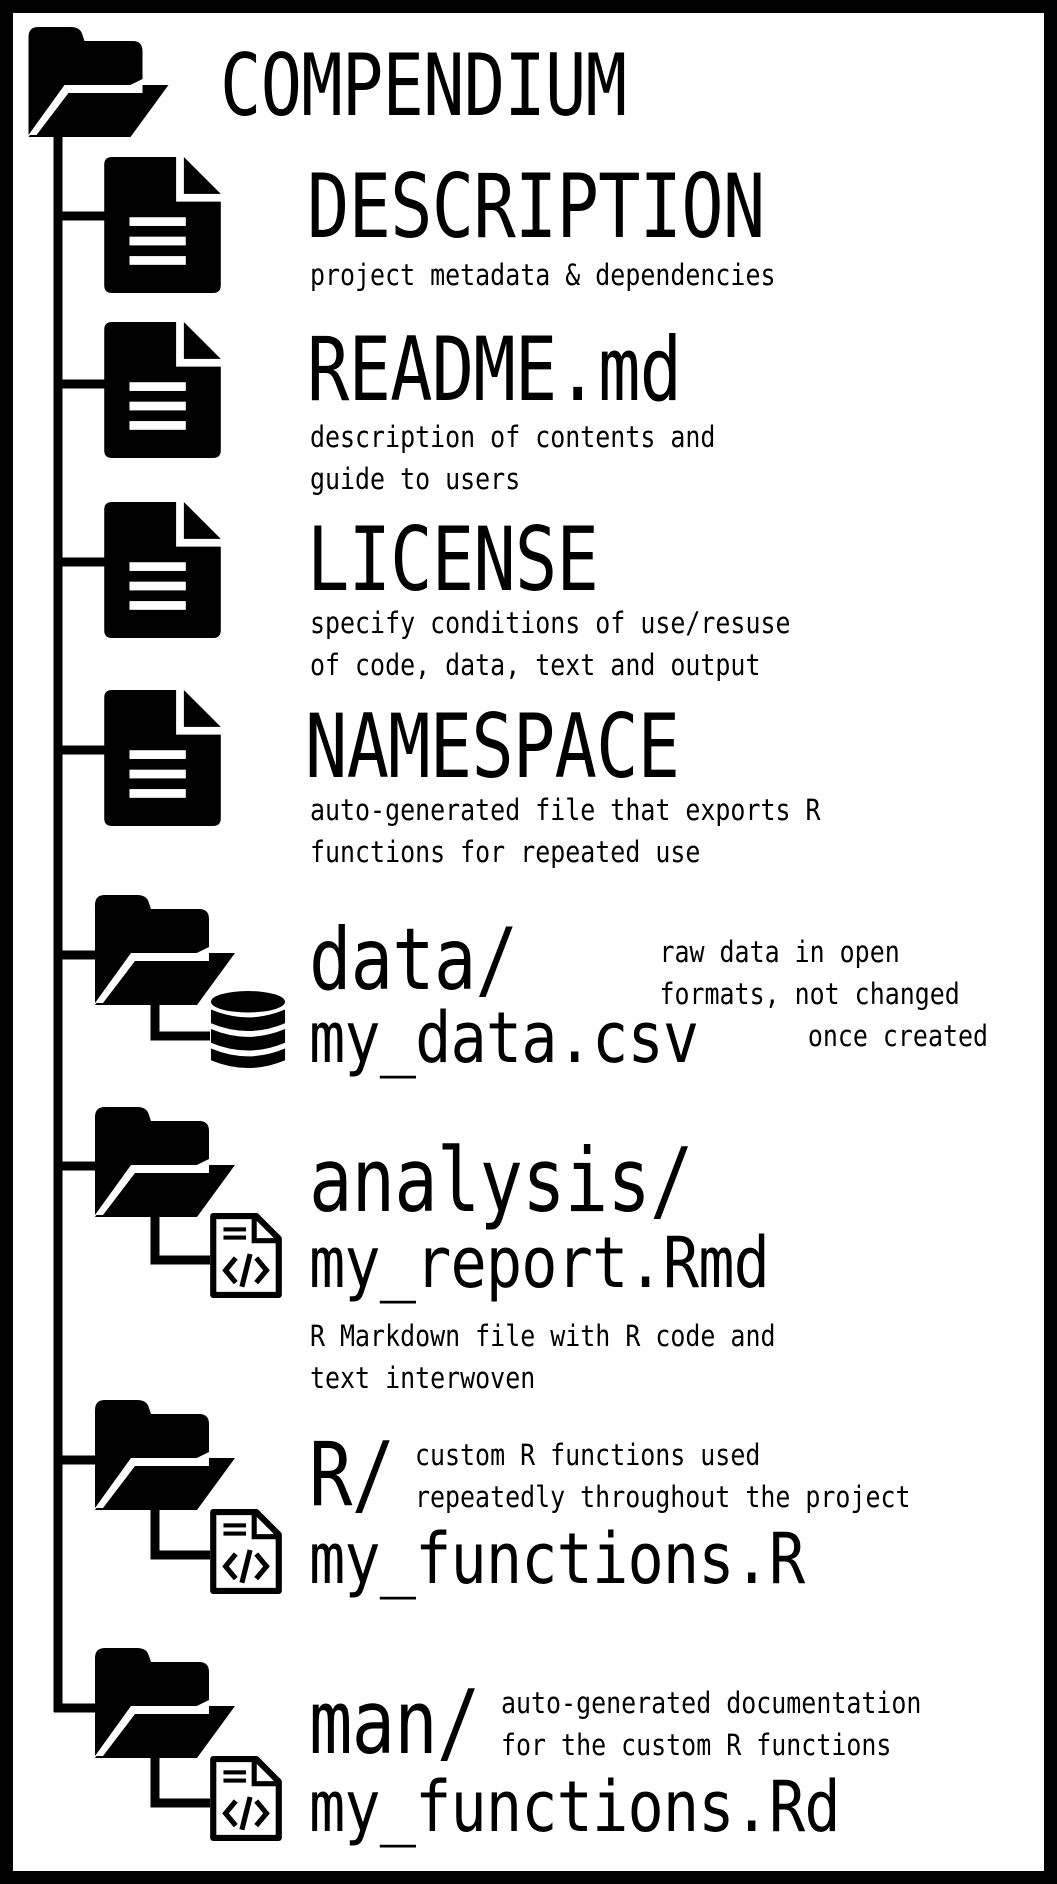 The width and height of the screenshot is (1057, 1884). I want to click on desc-line: repeatedly throughout the project, so click(663, 1497).